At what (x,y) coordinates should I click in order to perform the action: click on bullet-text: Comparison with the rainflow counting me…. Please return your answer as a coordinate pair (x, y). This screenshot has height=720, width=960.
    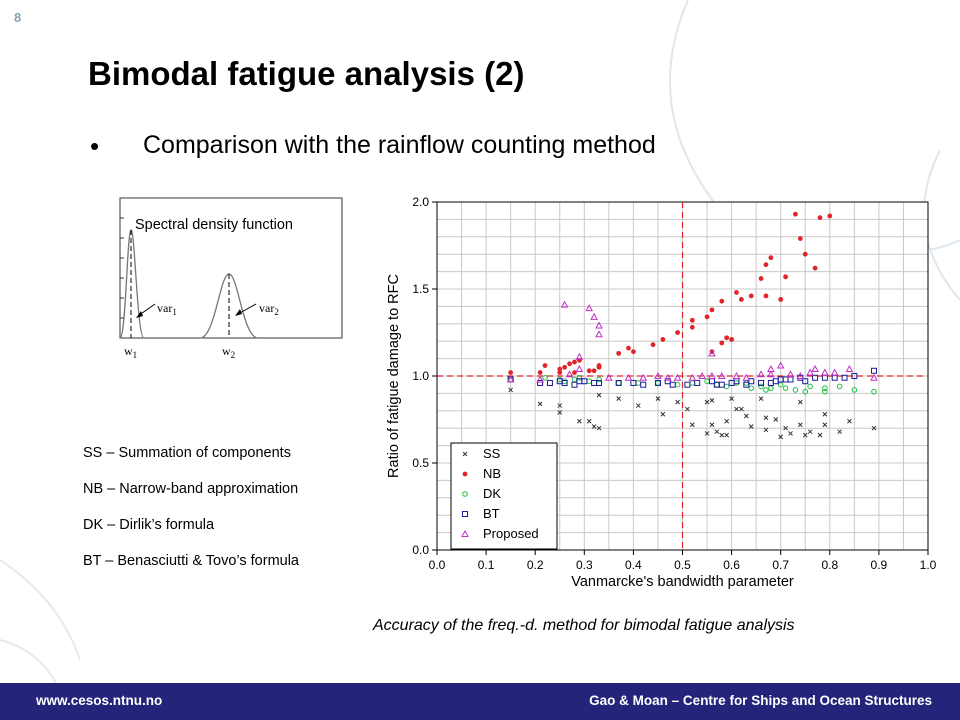
    Looking at the image, I should click on (399, 145).